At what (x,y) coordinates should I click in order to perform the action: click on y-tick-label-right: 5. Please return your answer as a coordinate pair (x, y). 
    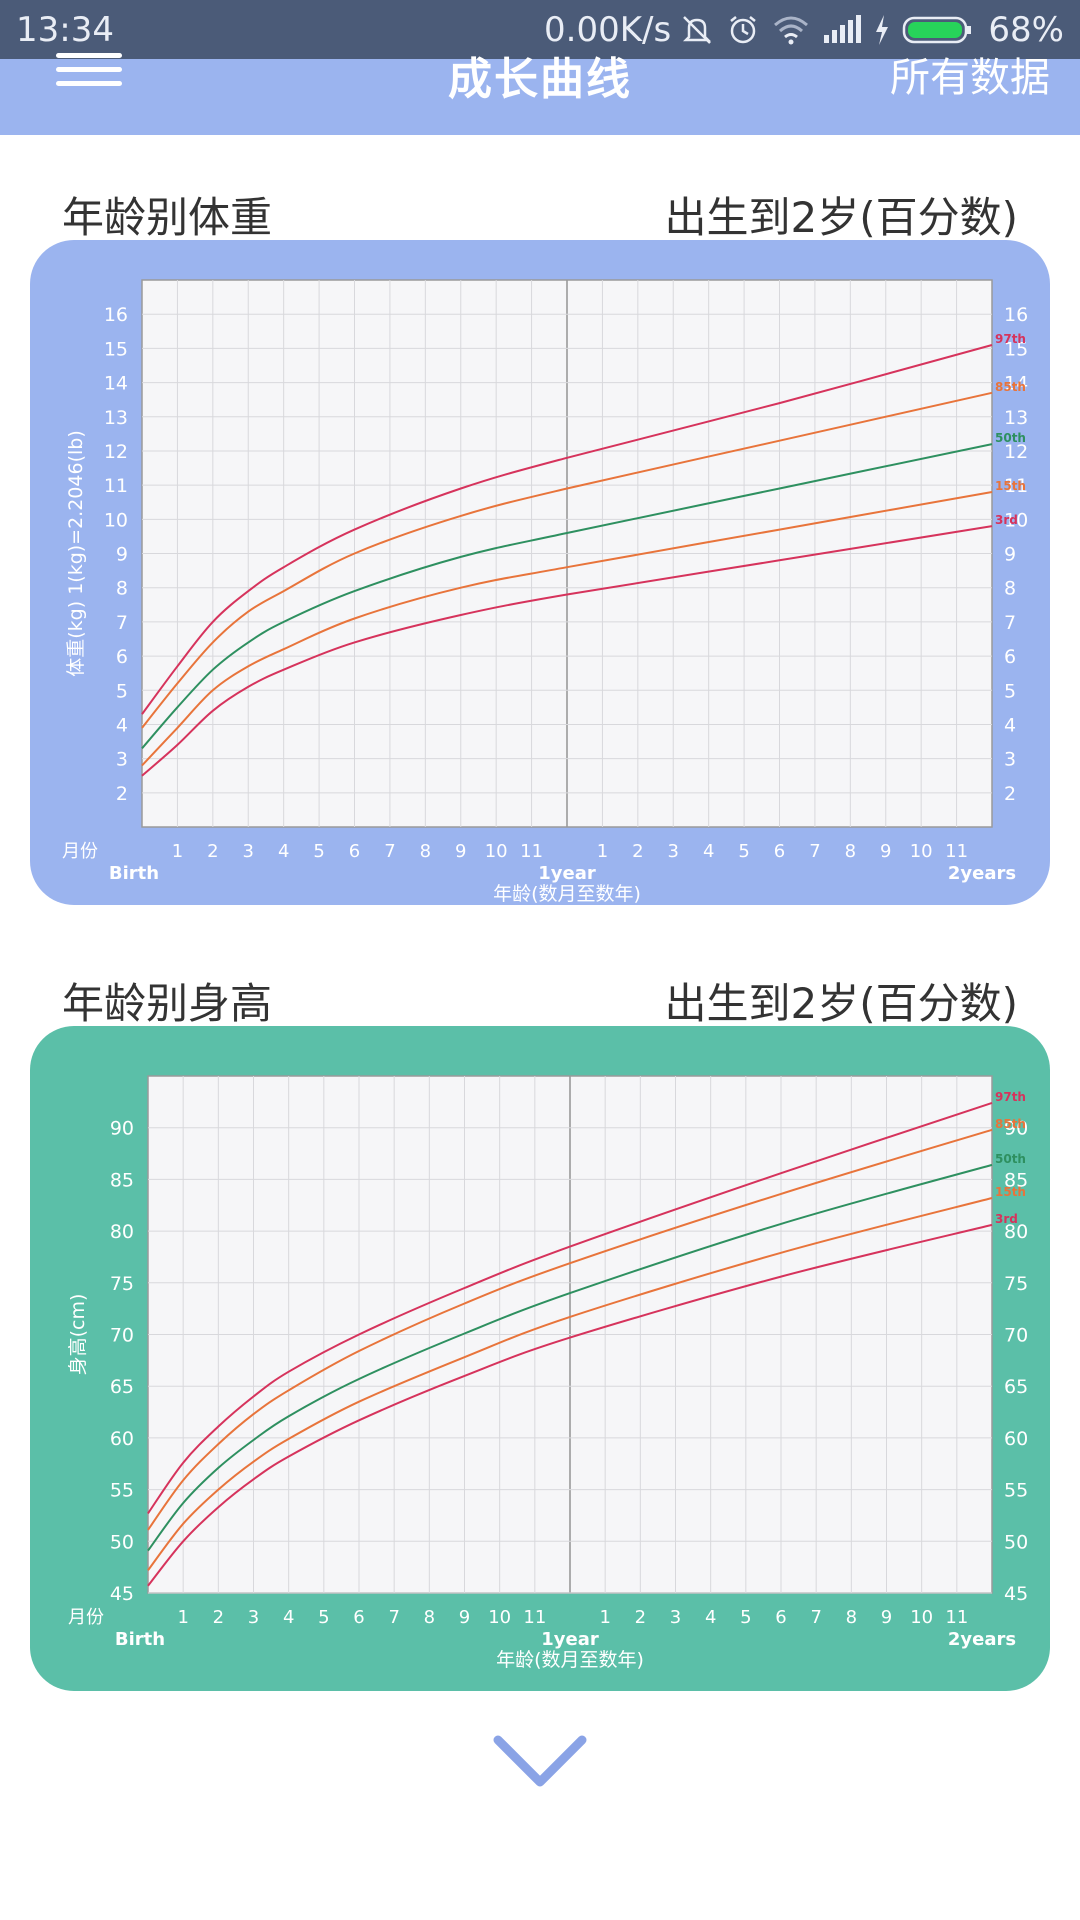
    Looking at the image, I should click on (1010, 691).